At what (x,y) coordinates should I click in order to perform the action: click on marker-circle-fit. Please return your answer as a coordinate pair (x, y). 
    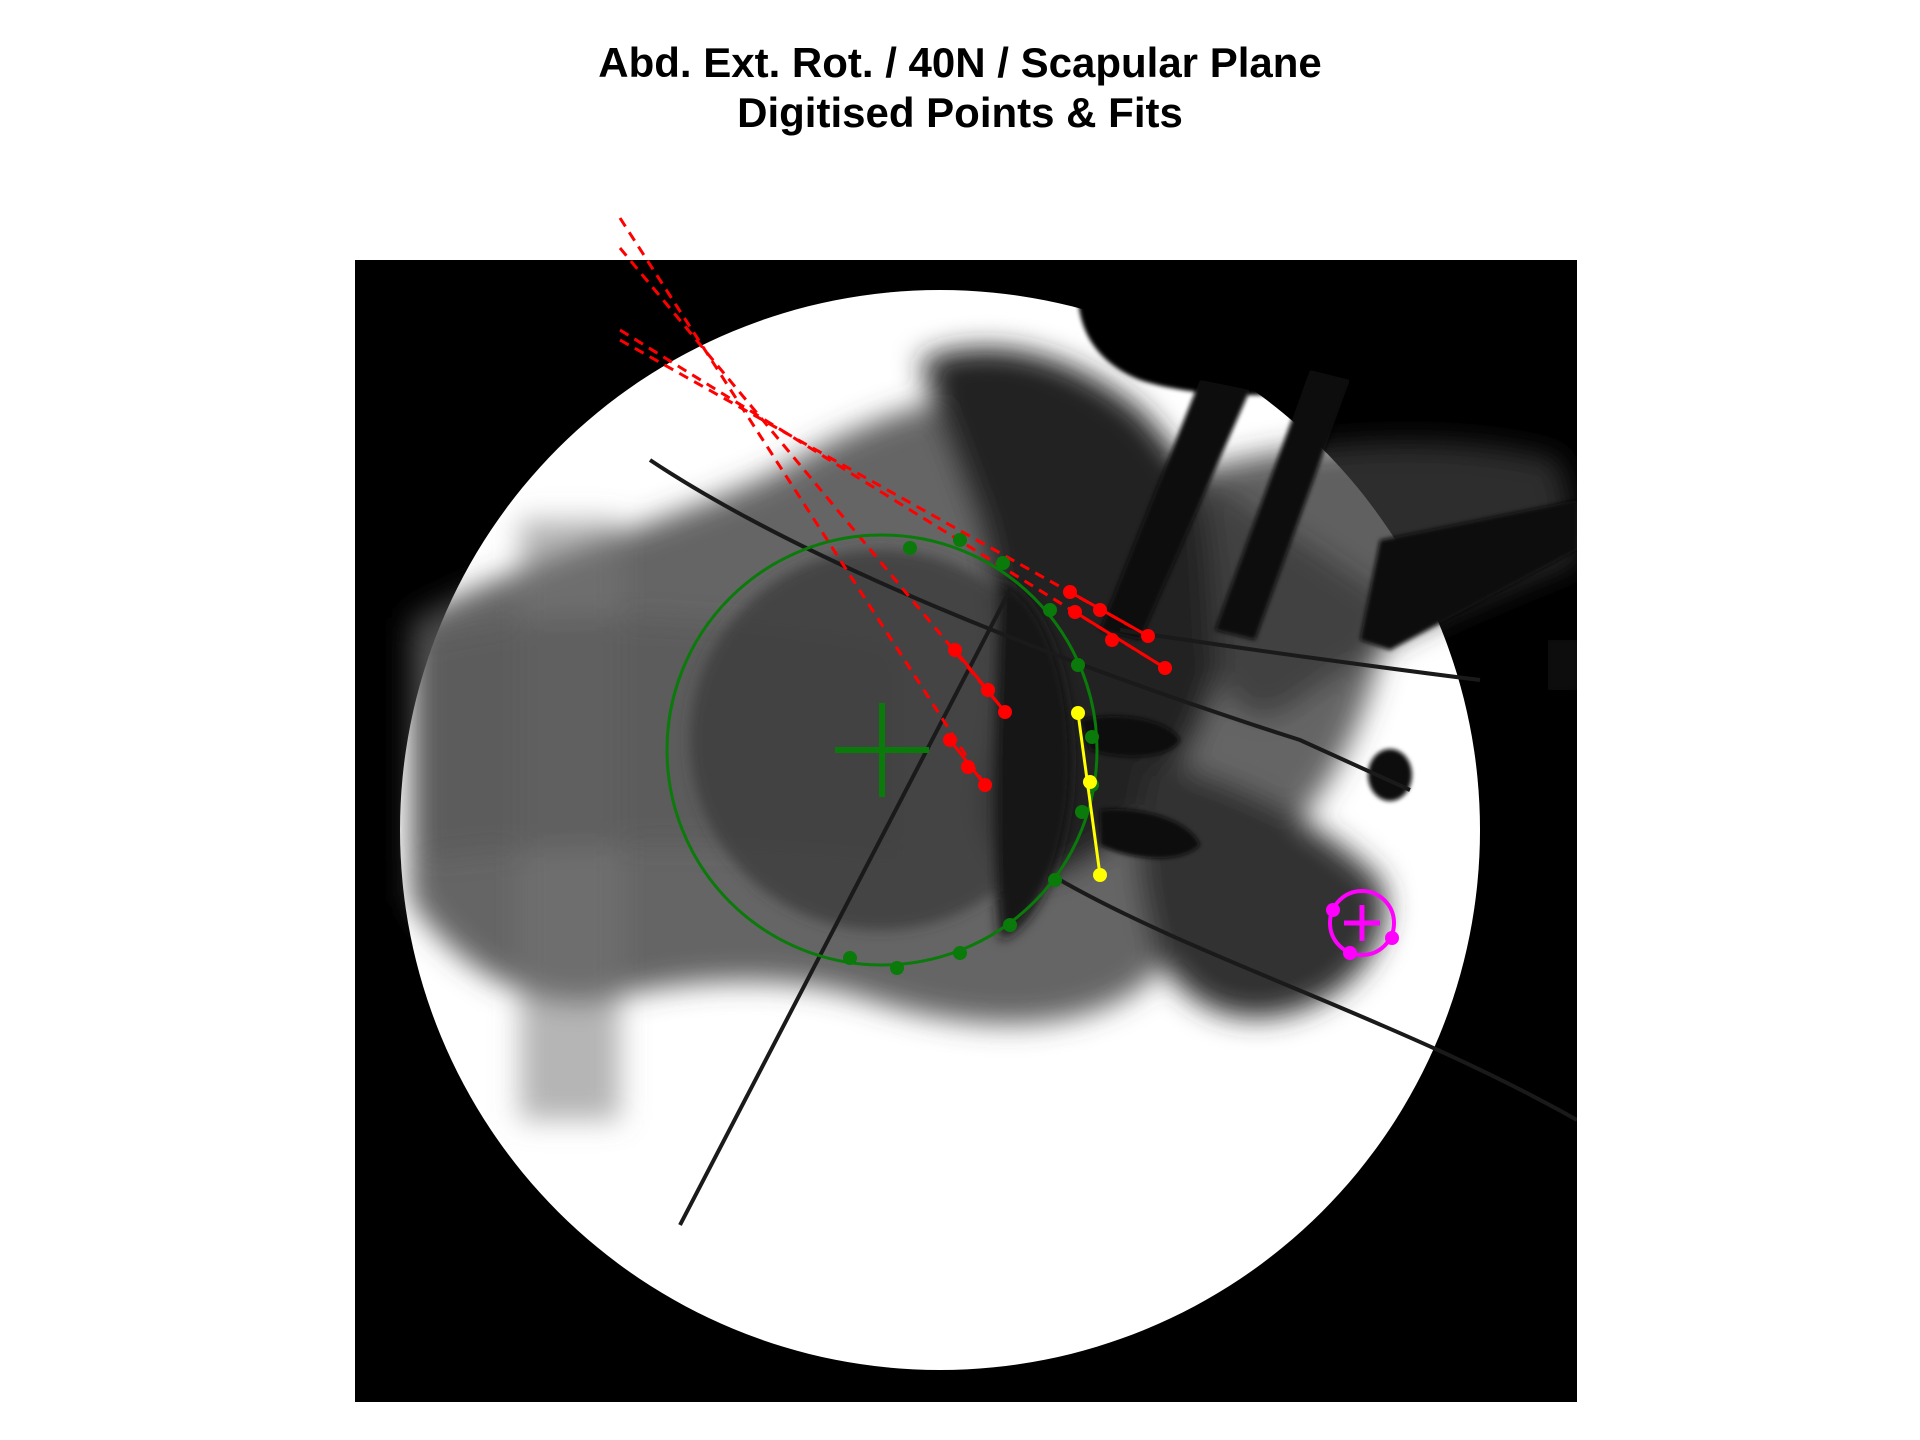
    Looking at the image, I should click on (1362, 923).